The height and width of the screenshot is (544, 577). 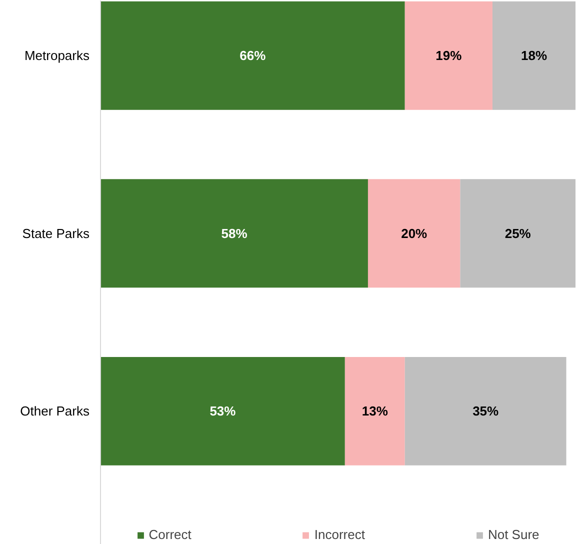 What do you see at coordinates (514, 534) in the screenshot?
I see `legend-label: Not Sure` at bounding box center [514, 534].